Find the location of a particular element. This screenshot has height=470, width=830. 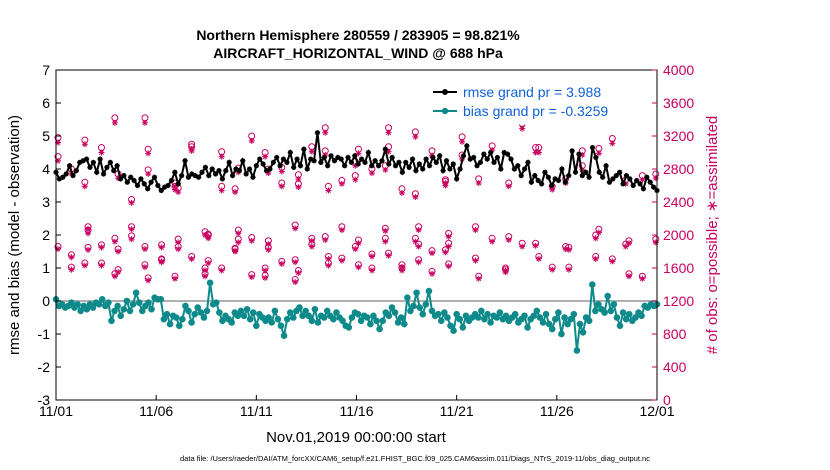

legend-entry-label: rmse grand pr = 3.988 is located at coordinates (532, 92).